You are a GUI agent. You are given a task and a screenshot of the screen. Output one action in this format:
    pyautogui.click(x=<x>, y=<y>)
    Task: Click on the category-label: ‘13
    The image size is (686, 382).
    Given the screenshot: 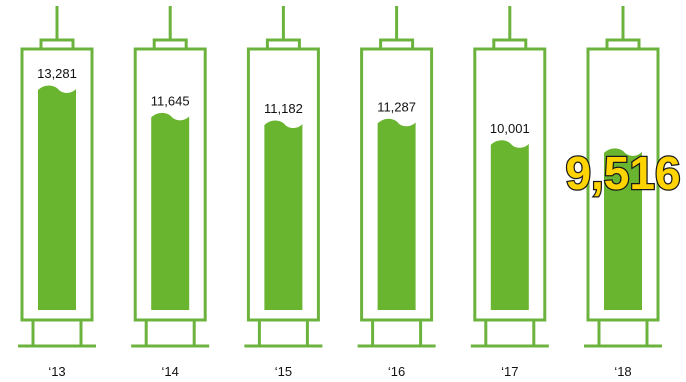 What is the action you would take?
    pyautogui.click(x=56, y=371)
    